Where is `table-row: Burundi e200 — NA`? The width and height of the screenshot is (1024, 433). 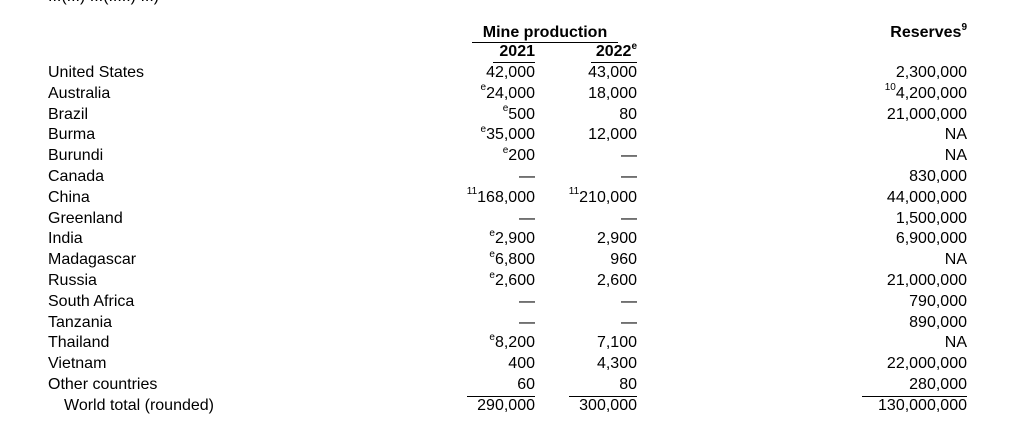 table-row: Burundi e200 — NA is located at coordinates (512, 155).